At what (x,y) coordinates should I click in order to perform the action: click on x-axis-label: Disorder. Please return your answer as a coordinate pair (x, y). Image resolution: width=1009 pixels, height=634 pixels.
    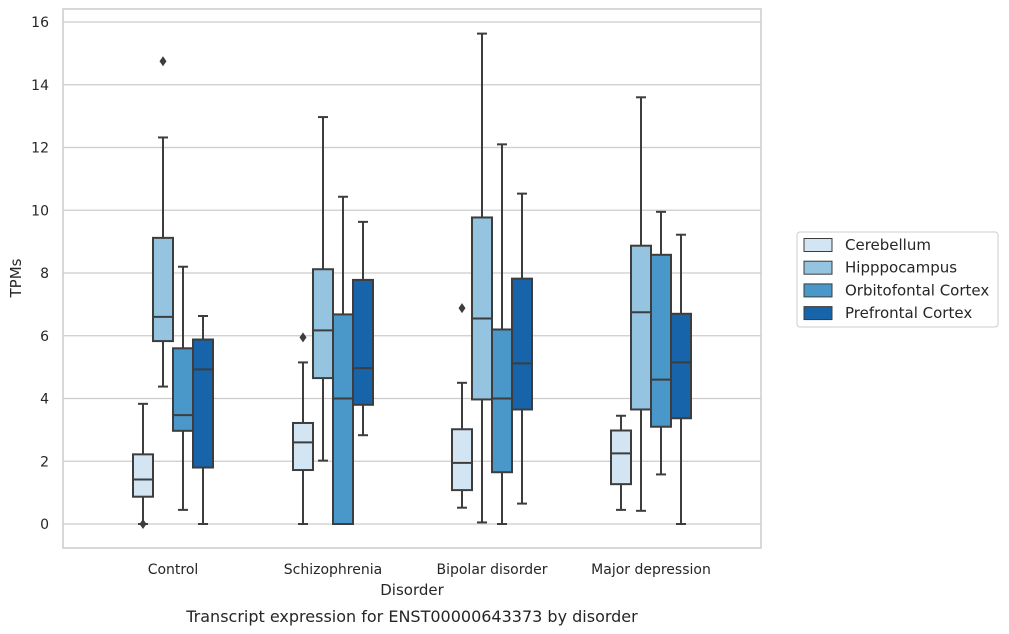
    Looking at the image, I should click on (412, 590).